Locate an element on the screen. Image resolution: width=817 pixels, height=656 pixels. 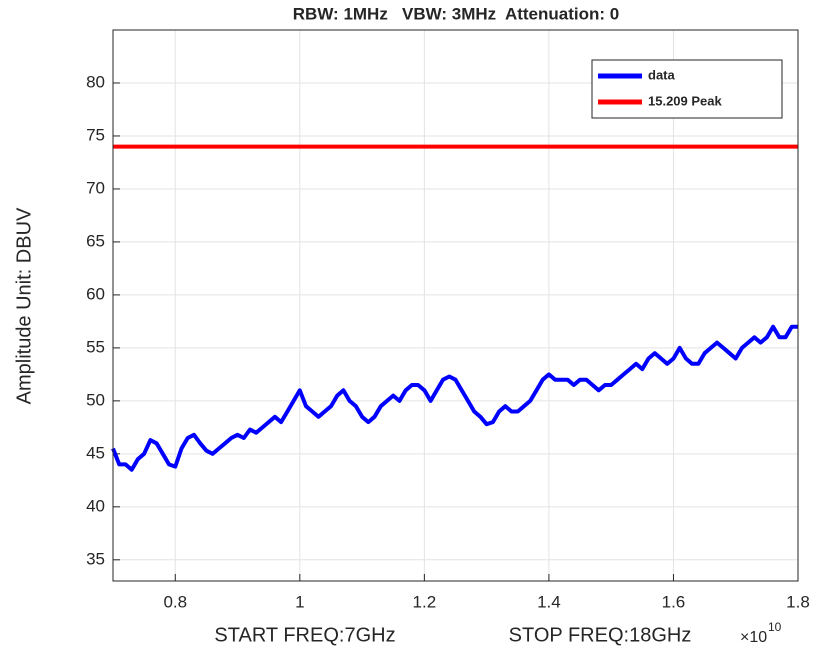
x-multiplier-exponent: 10 is located at coordinates (775, 627).